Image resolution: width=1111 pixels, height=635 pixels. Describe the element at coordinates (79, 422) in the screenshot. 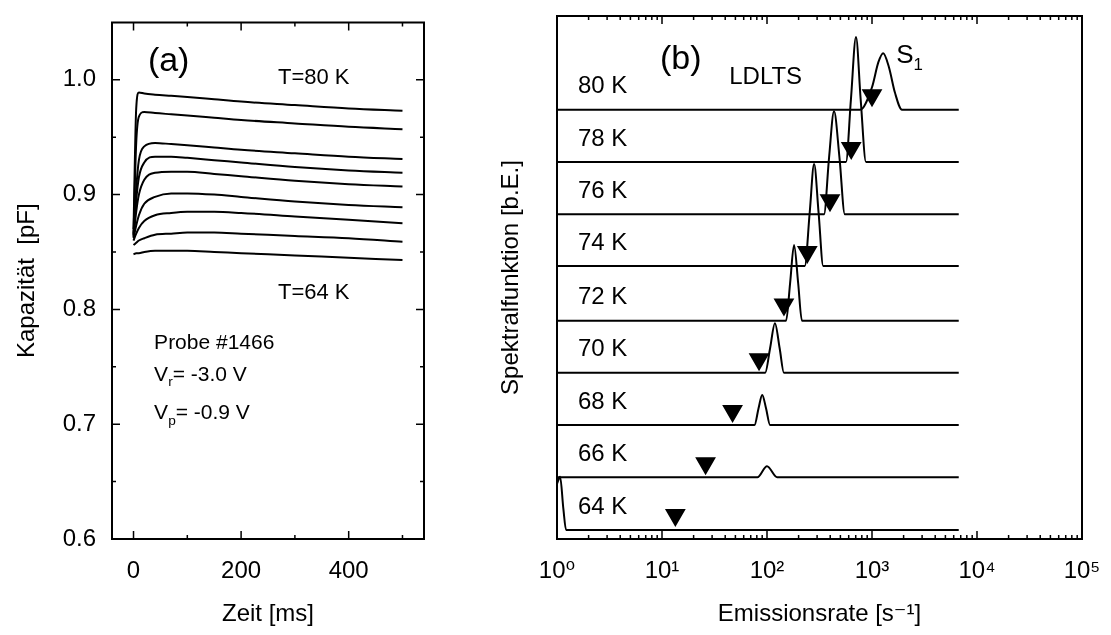

I see `y-tick-label: 0.7` at that location.